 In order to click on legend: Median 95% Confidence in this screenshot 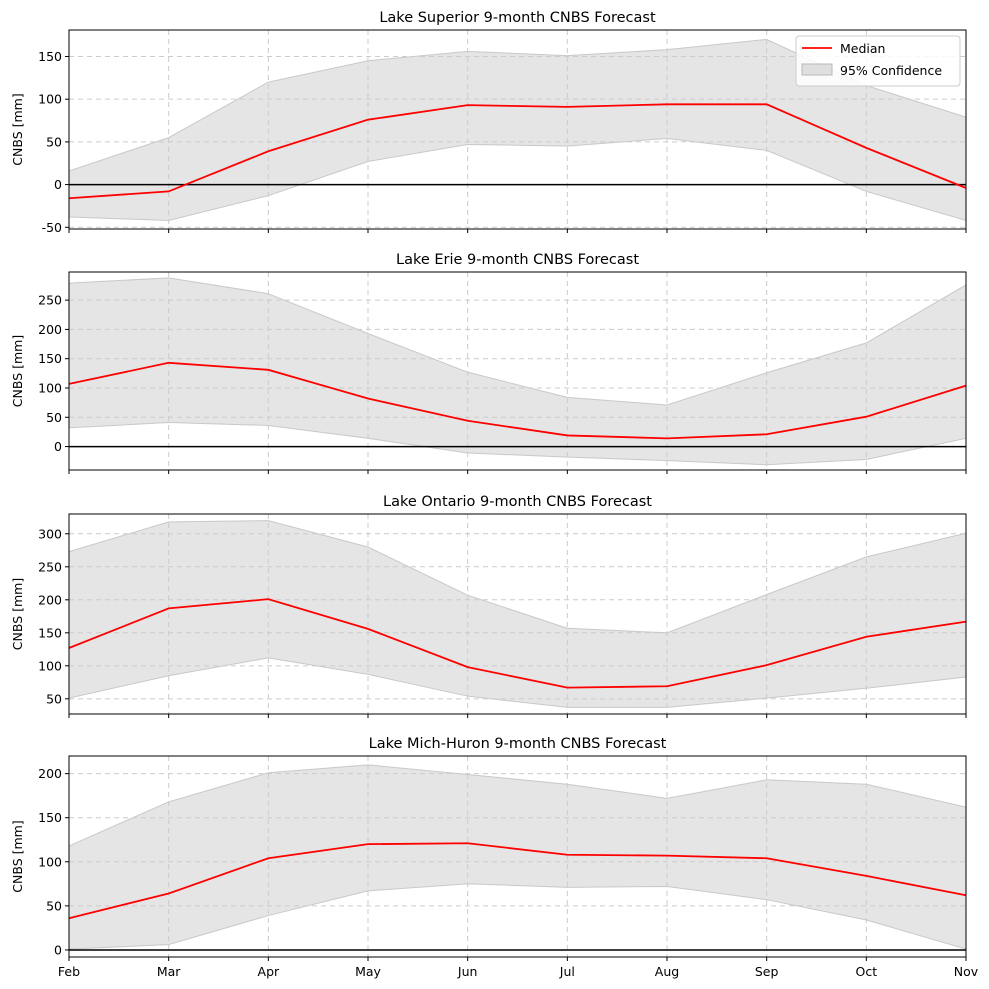, I will do `click(878, 61)`.